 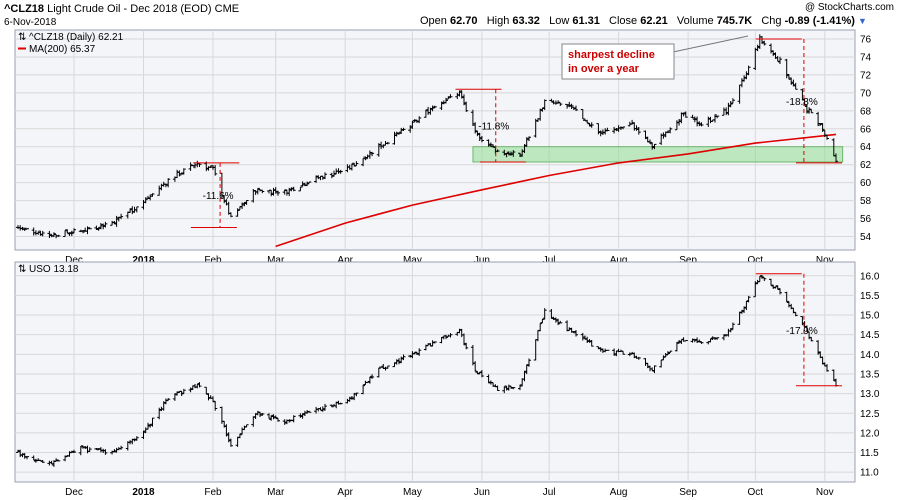 I want to click on x-tick-label: May, so click(x=412, y=492).